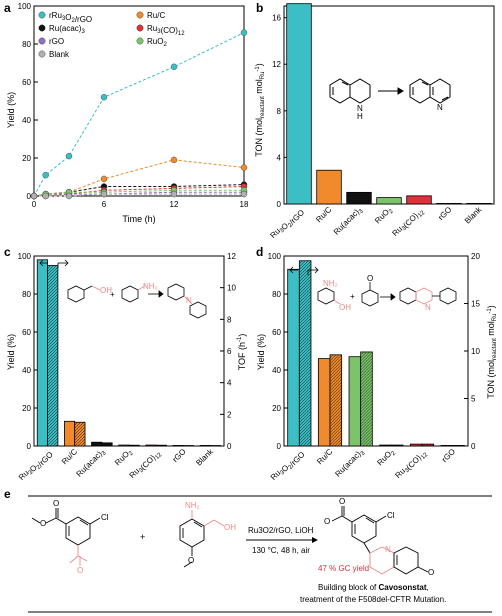  I want to click on panel-a-legend-label: Blank, so click(59, 54).